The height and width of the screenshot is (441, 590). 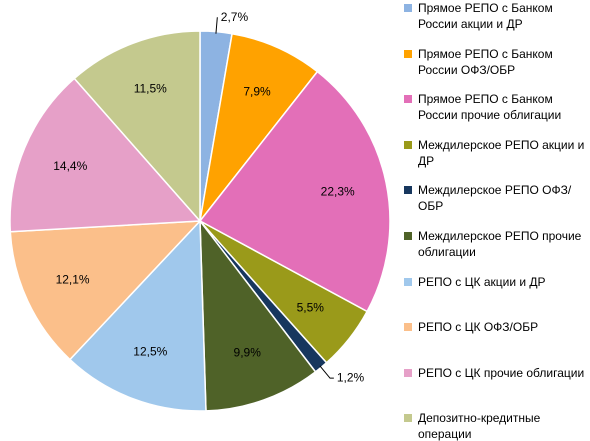 I want to click on legend-label: Междилерское РЕПО ОФЗ/ОБР, so click(x=495, y=198).